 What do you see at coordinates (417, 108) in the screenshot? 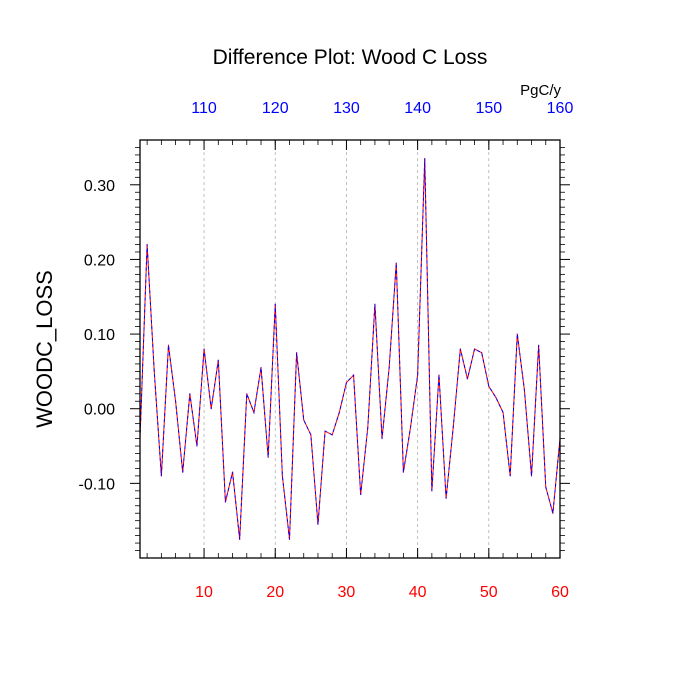
I see `x-tick-label-top-140: 140` at bounding box center [417, 108].